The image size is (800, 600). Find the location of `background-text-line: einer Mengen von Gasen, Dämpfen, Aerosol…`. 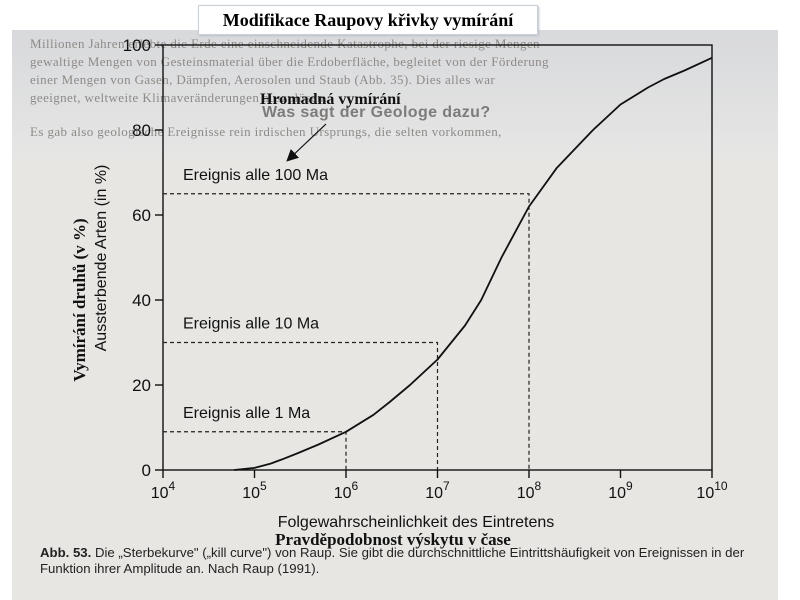

background-text-line: einer Mengen von Gasen, Dämpfen, Aerosol… is located at coordinates (263, 79).